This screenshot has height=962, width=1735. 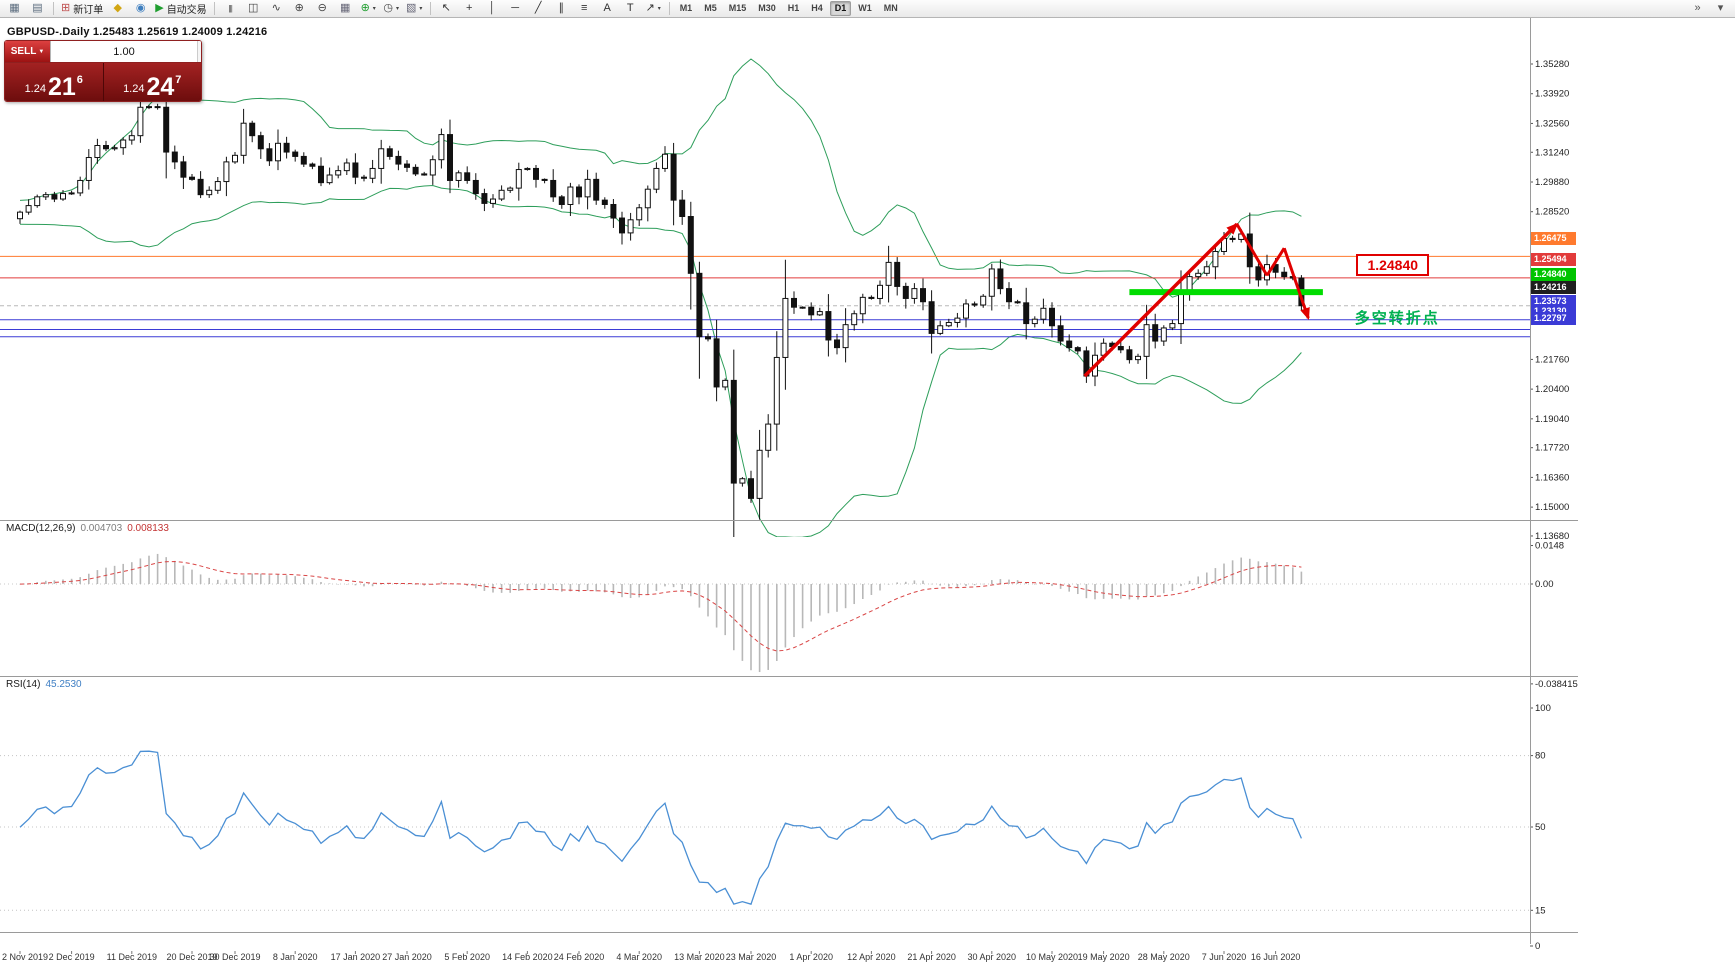 I want to click on new-chart-icon-glyph: ▦, so click(x=14, y=8).